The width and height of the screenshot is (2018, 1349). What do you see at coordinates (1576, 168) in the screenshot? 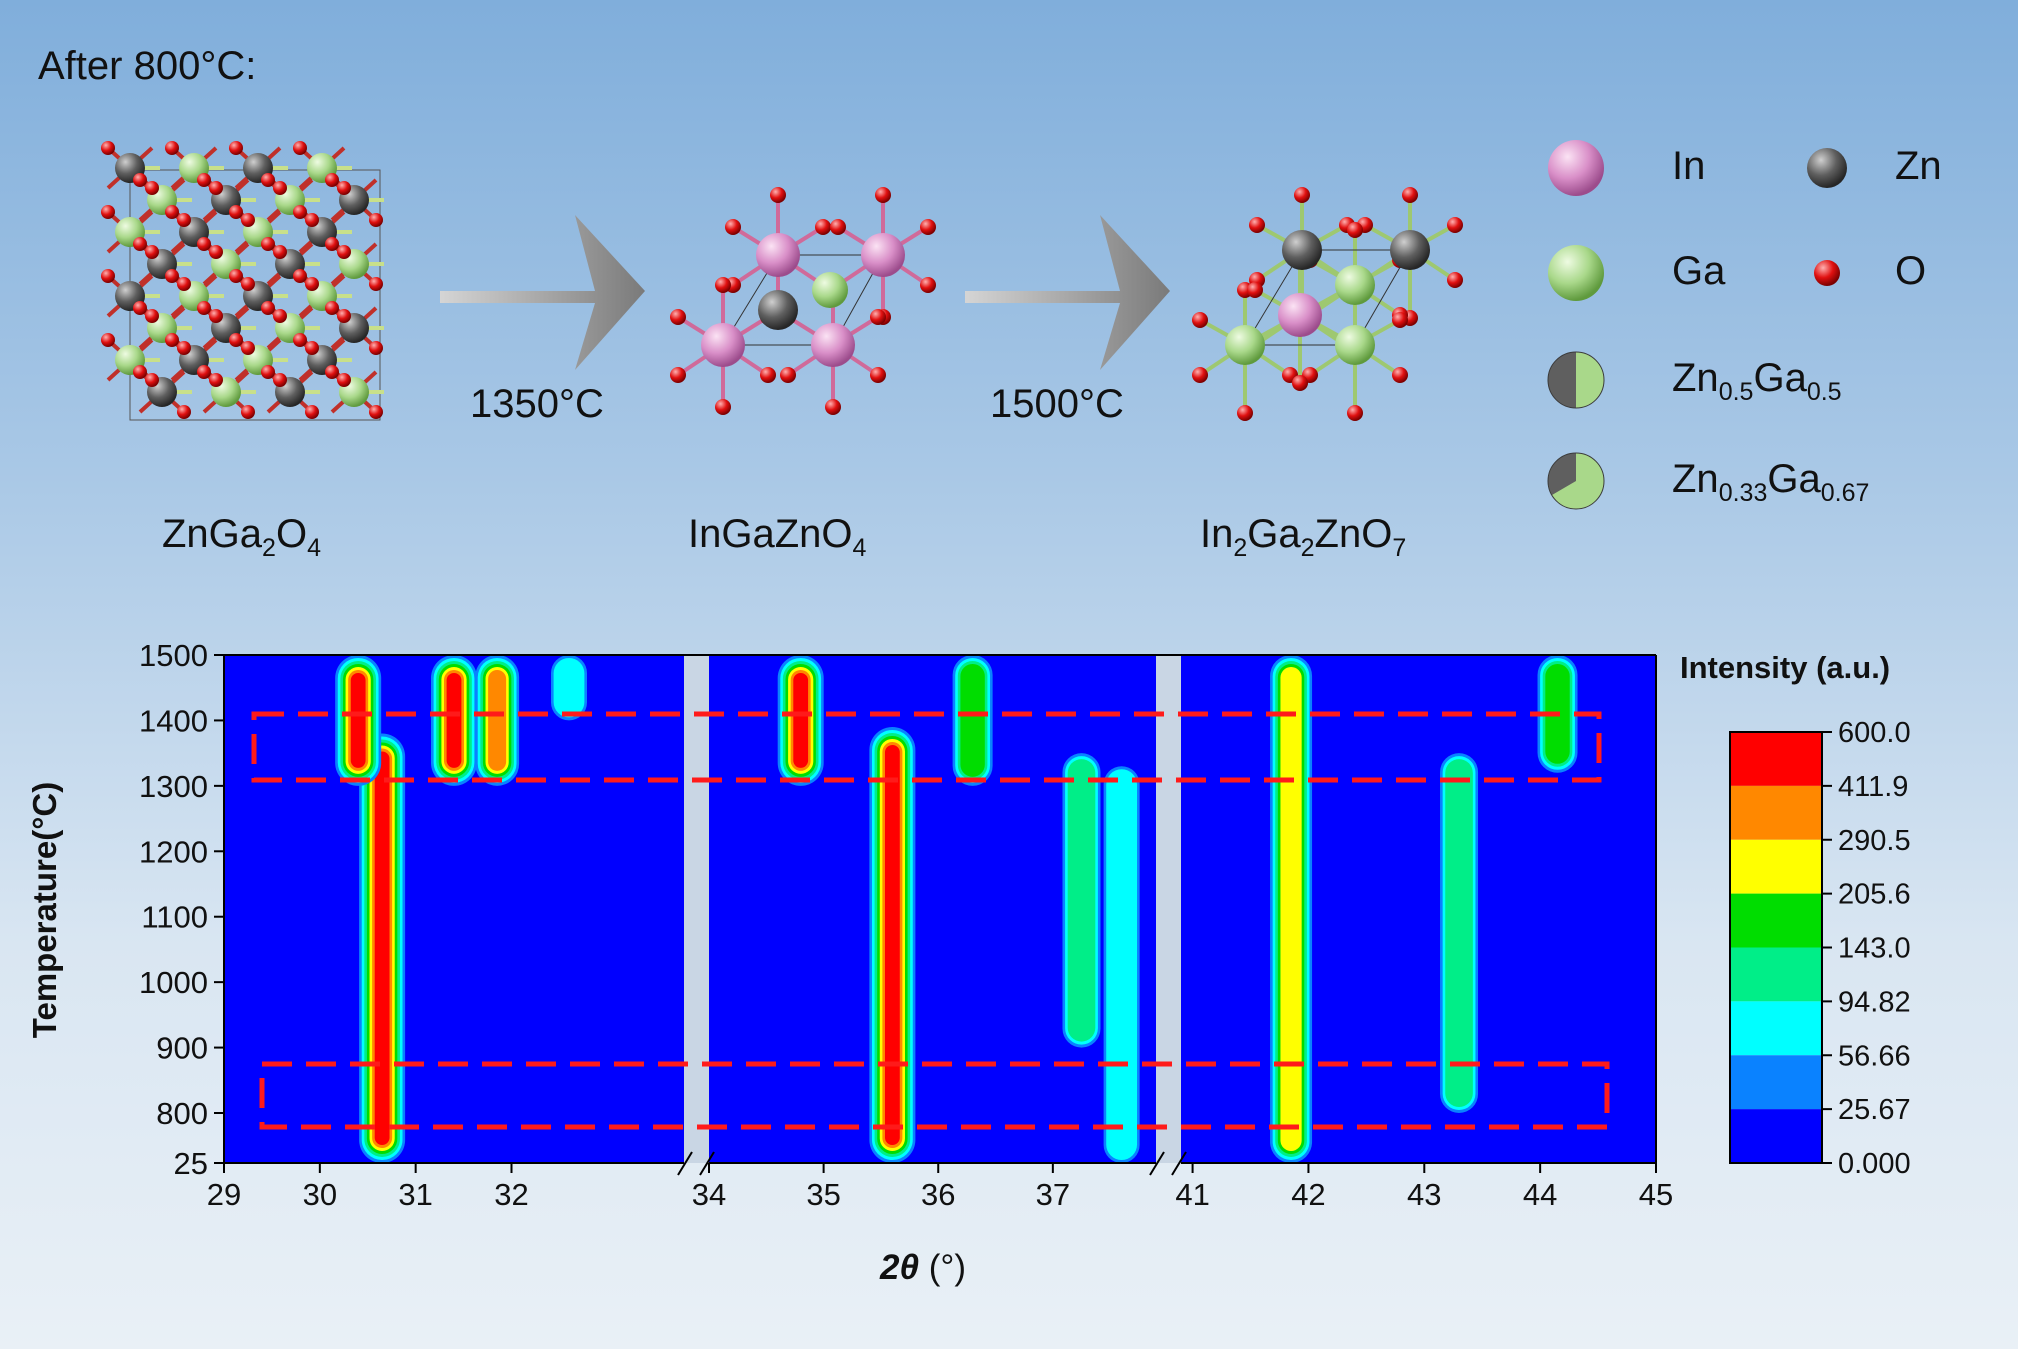
I see `legend-in-sphere` at bounding box center [1576, 168].